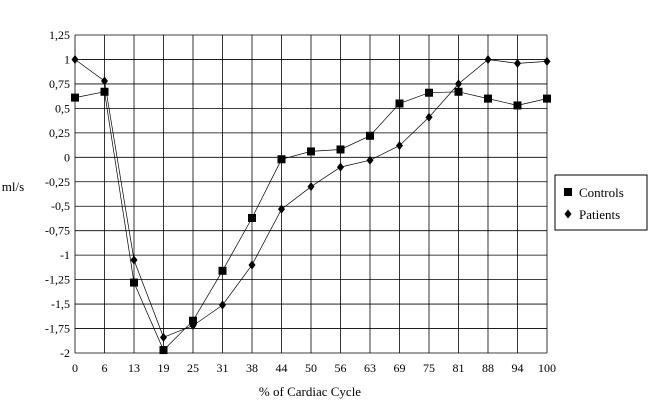 The image size is (650, 402). Describe the element at coordinates (488, 368) in the screenshot. I see `x-tick-label: 88` at that location.